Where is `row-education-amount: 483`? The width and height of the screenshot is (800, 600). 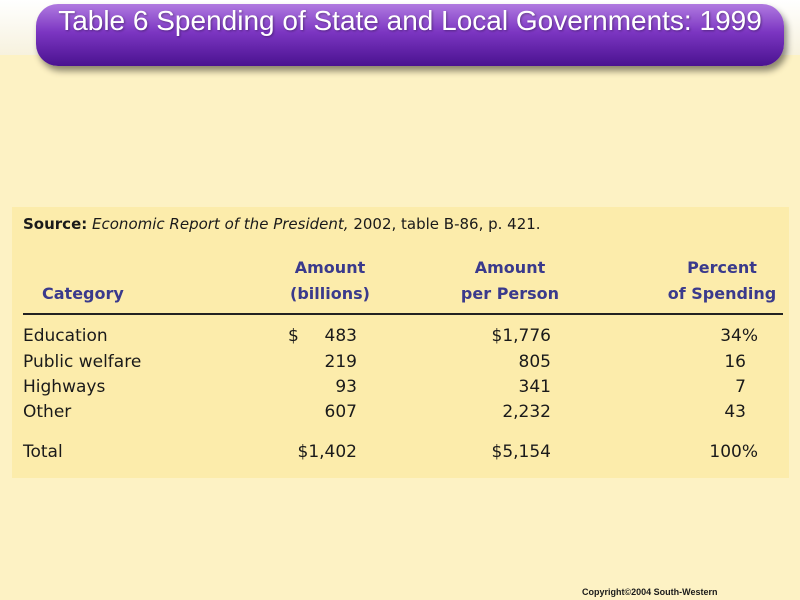
row-education-amount: 483 is located at coordinates (340, 336).